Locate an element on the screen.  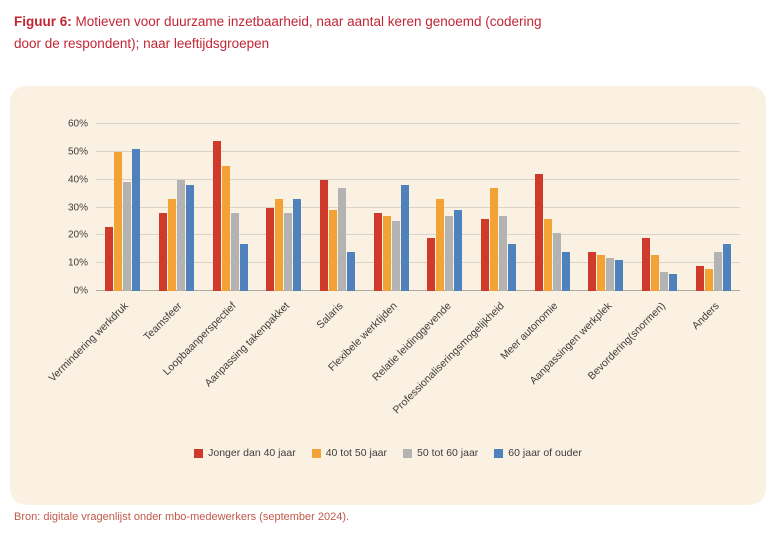
legend-label: Jonger dan 40 jaar is located at coordinates (252, 453).